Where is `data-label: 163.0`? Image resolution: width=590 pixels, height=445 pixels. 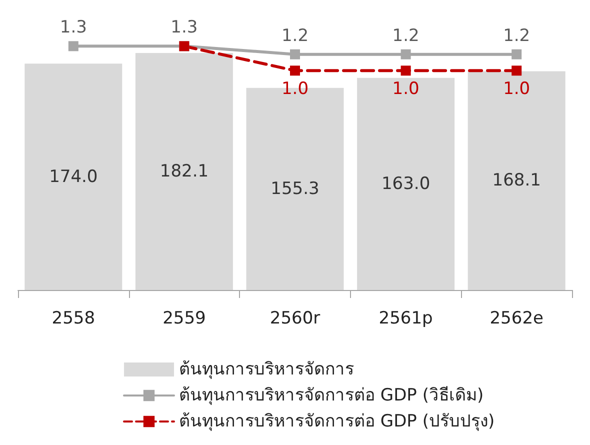 data-label: 163.0 is located at coordinates (405, 184).